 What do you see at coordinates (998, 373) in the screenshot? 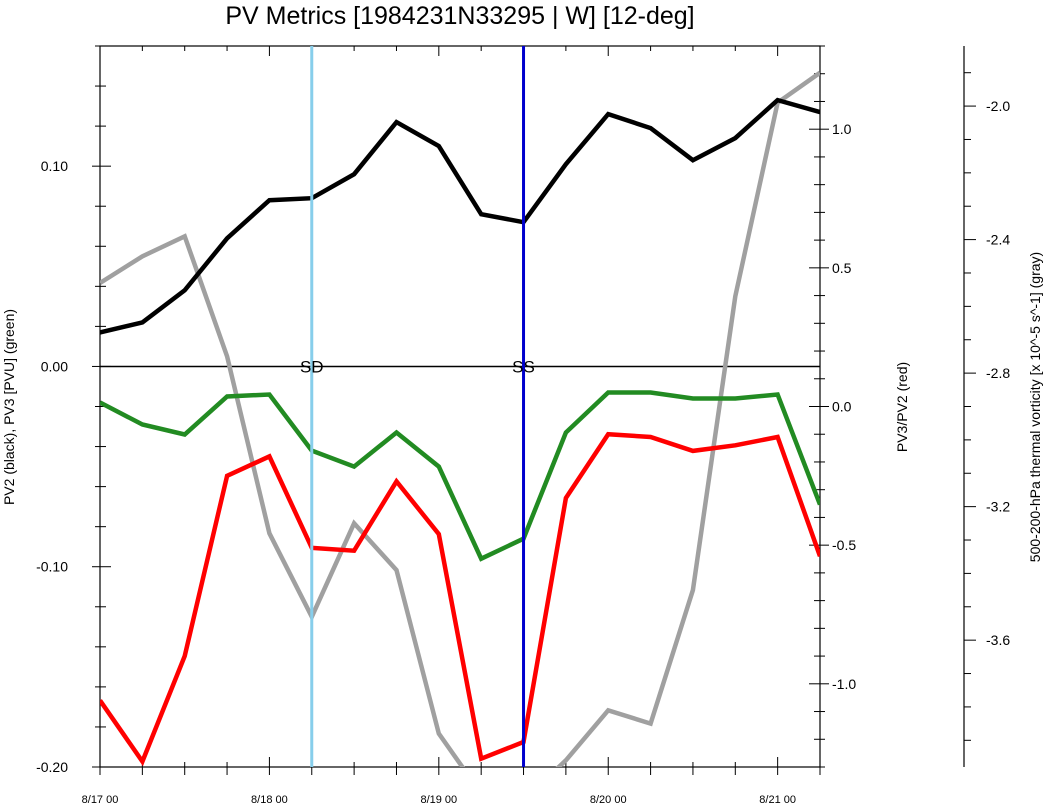
I see `y-far-right-tick-label: -2.8` at bounding box center [998, 373].